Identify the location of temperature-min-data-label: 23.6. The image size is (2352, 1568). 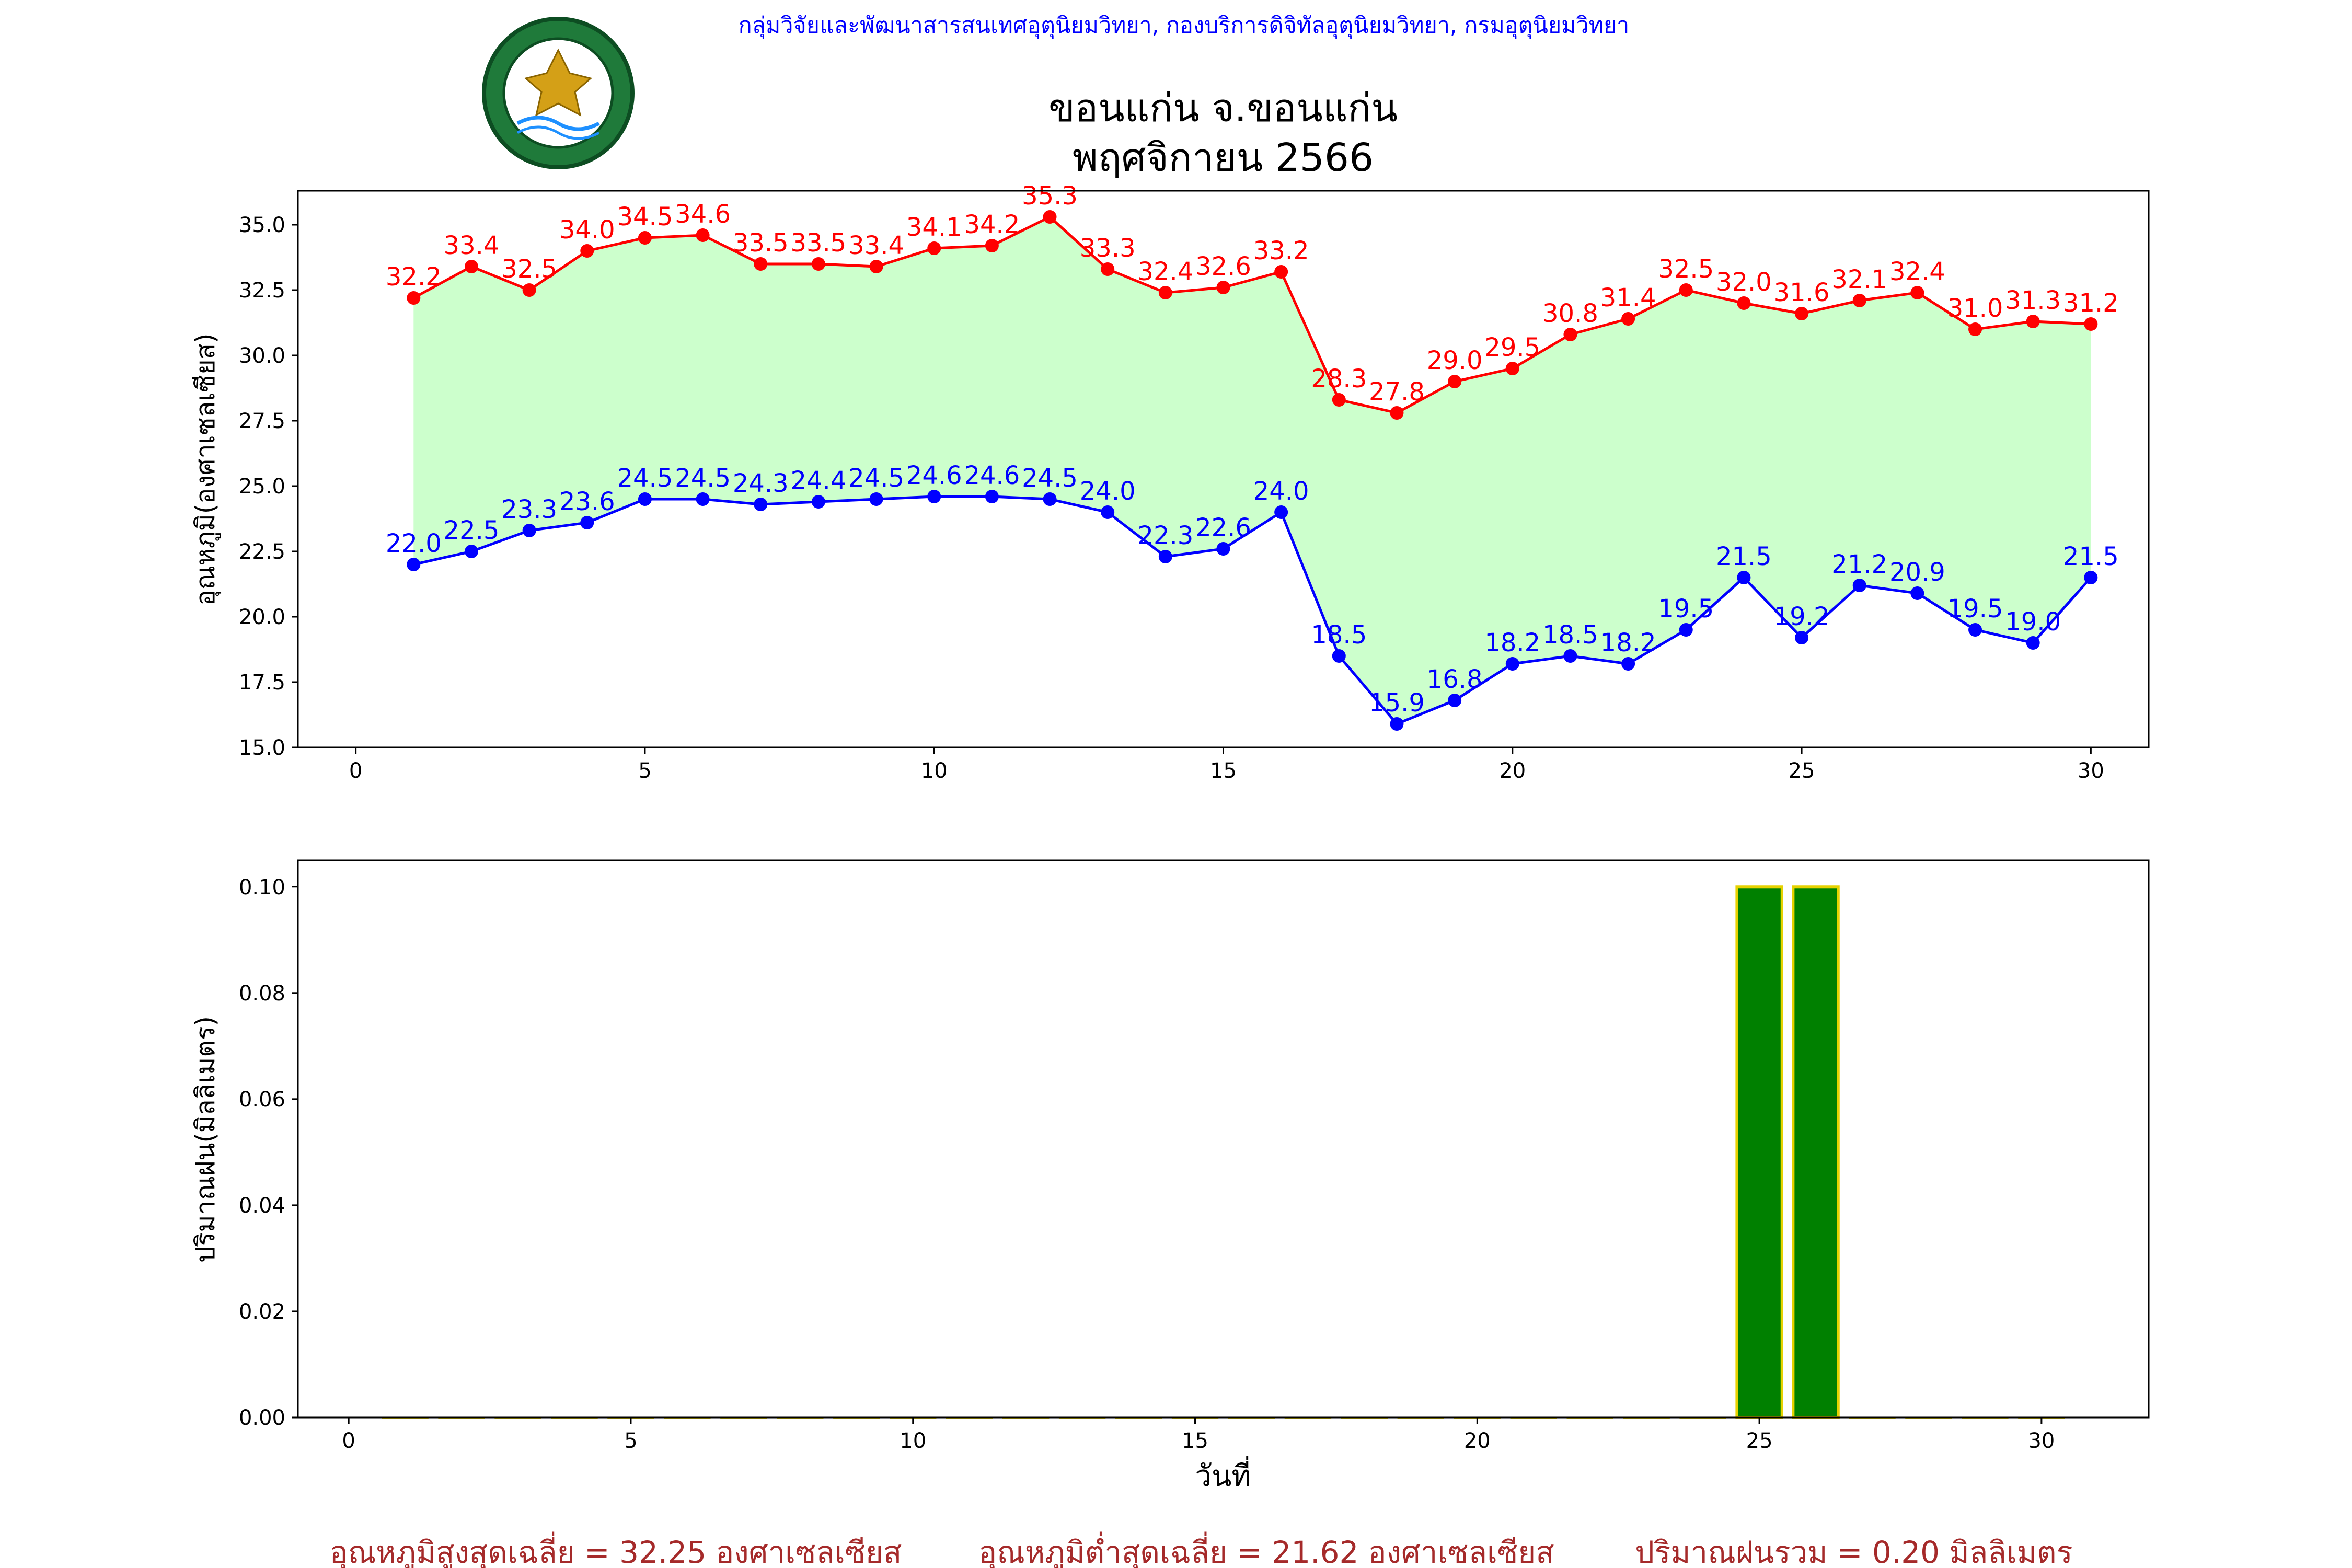
(587, 501).